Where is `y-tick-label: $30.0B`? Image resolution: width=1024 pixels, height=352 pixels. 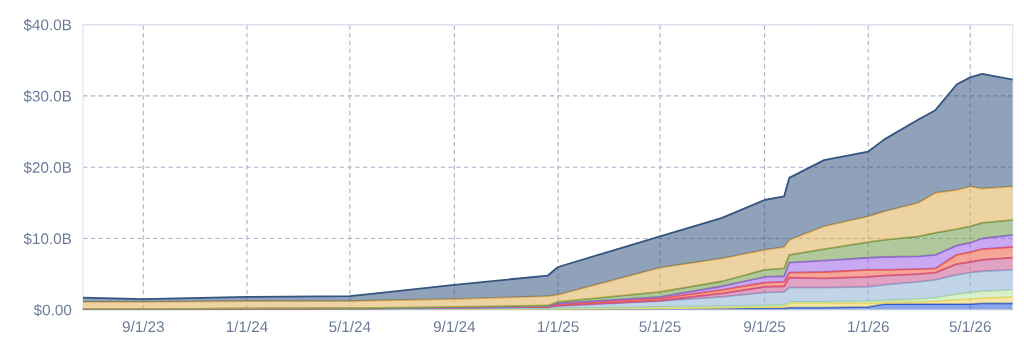 y-tick-label: $30.0B is located at coordinates (47, 96).